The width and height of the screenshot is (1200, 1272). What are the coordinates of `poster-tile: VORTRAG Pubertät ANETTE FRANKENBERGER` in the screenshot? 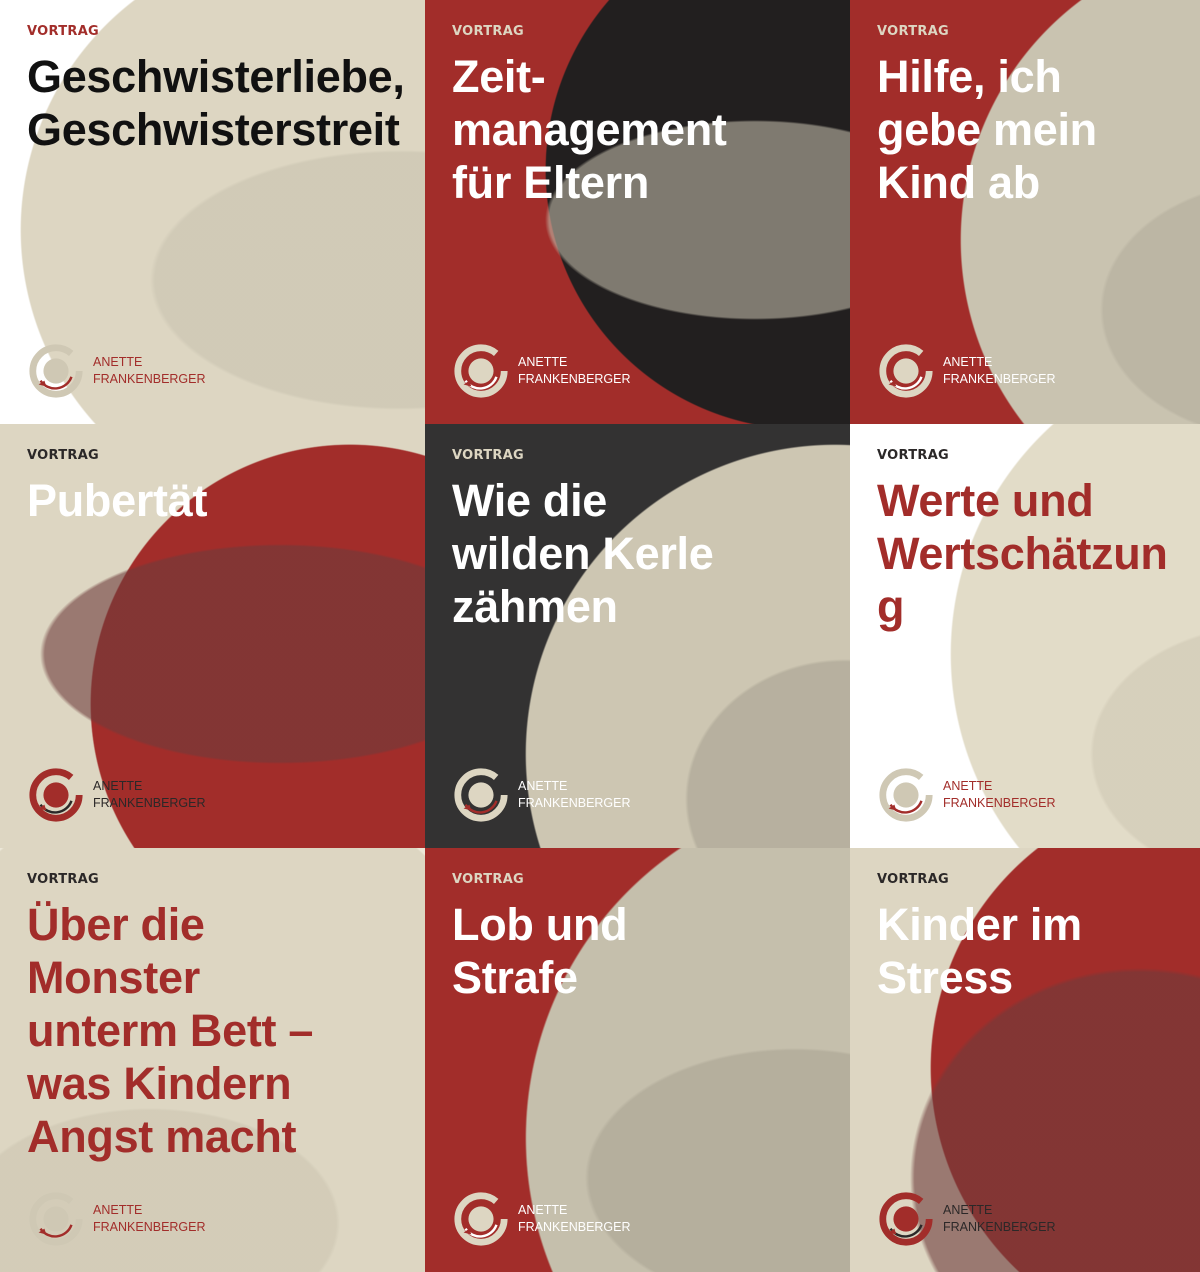 It's located at (212, 636).